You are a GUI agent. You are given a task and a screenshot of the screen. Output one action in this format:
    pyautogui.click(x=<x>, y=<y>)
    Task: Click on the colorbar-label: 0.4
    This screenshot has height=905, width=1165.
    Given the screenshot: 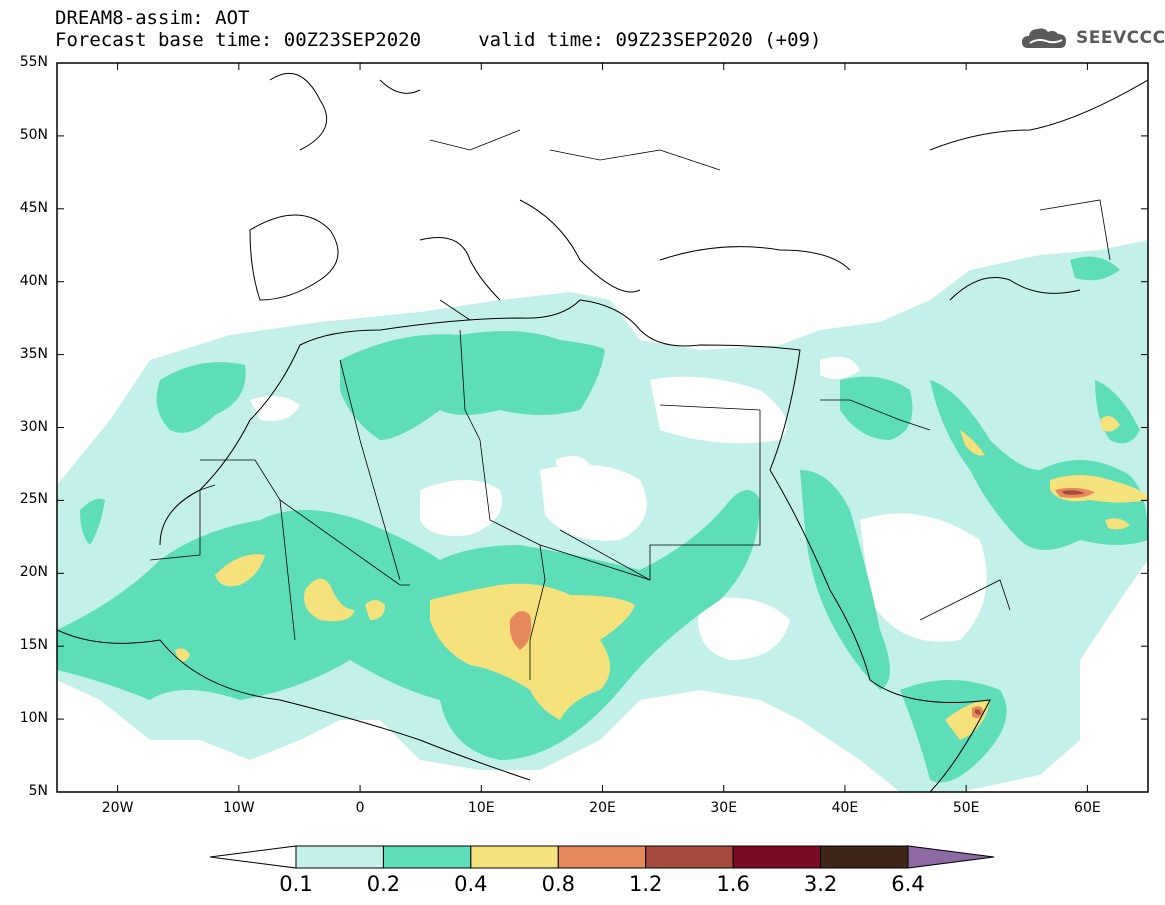 What is the action you would take?
    pyautogui.click(x=471, y=884)
    